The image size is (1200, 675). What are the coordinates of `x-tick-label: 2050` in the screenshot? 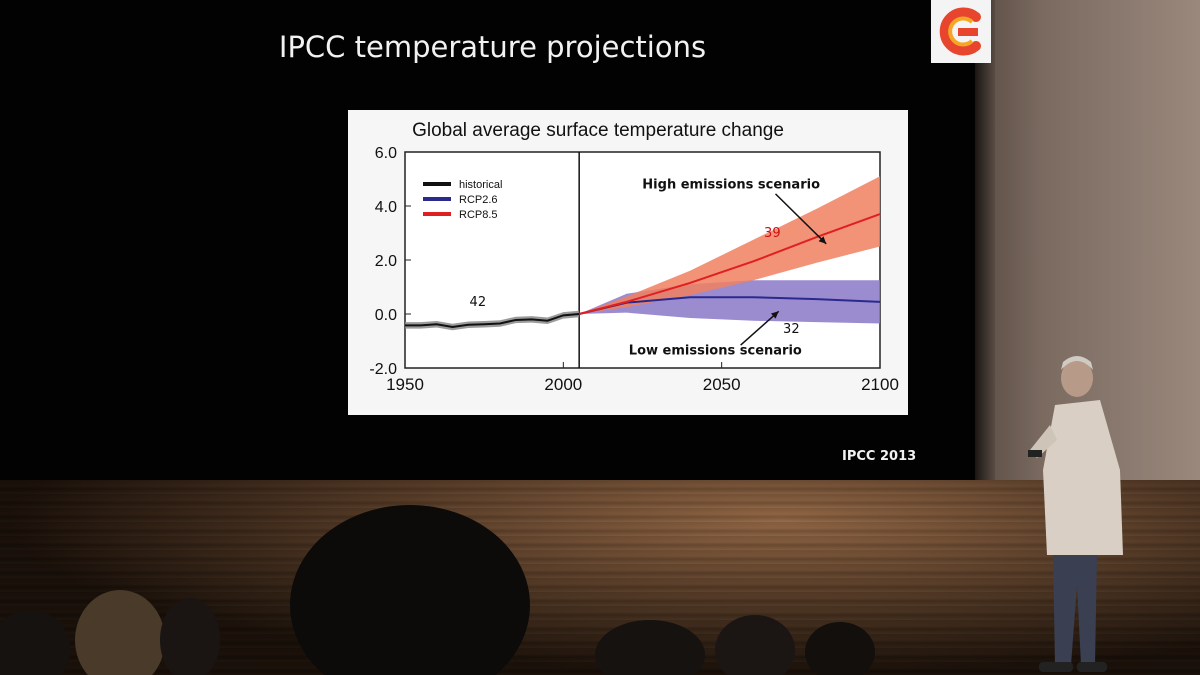 It's located at (722, 384).